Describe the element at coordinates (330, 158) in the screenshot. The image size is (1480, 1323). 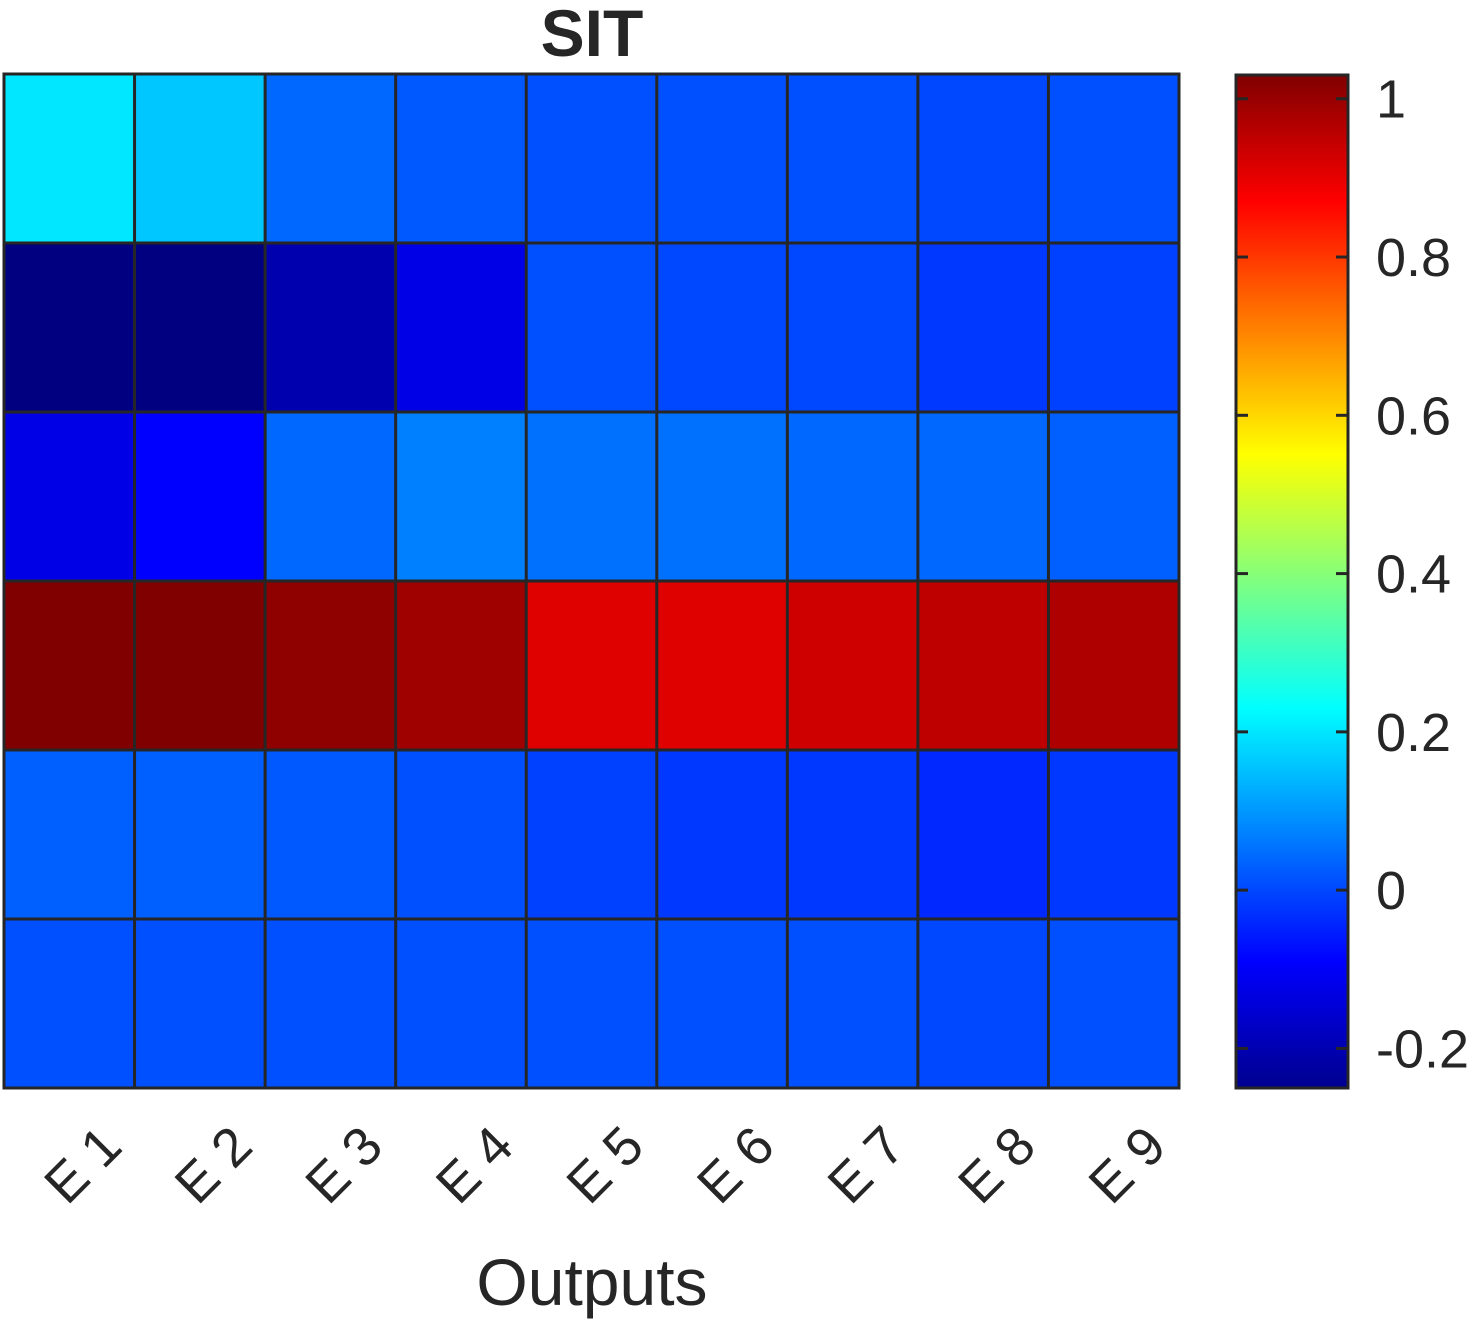
I see `heatmap-cell-r1-c3` at that location.